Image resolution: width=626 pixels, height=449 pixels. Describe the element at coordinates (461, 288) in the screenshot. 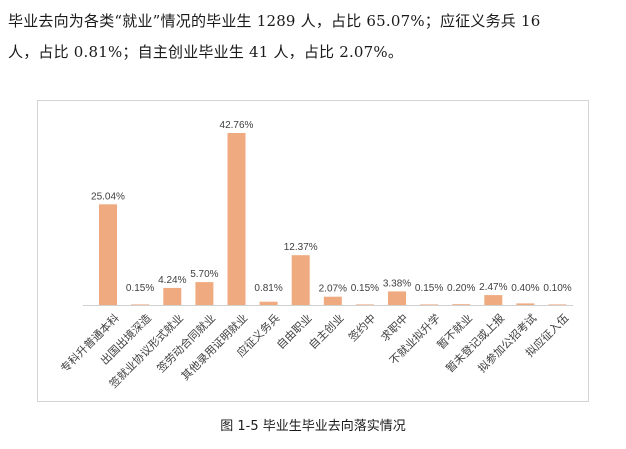

I see `data-label-11: 0.20%` at that location.